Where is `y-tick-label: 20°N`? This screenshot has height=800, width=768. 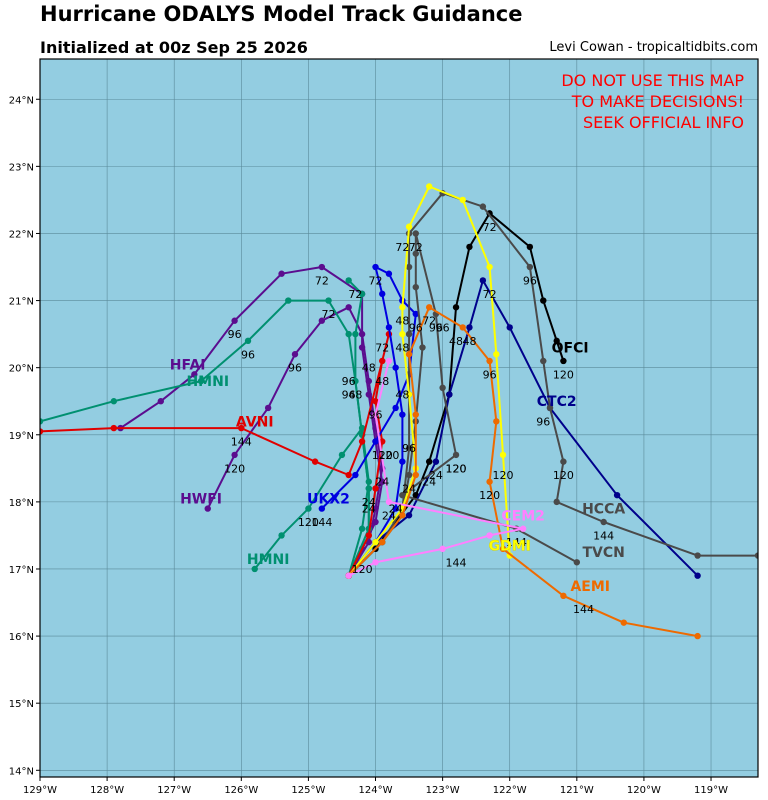
y-tick-label: 20°N is located at coordinates (21, 369).